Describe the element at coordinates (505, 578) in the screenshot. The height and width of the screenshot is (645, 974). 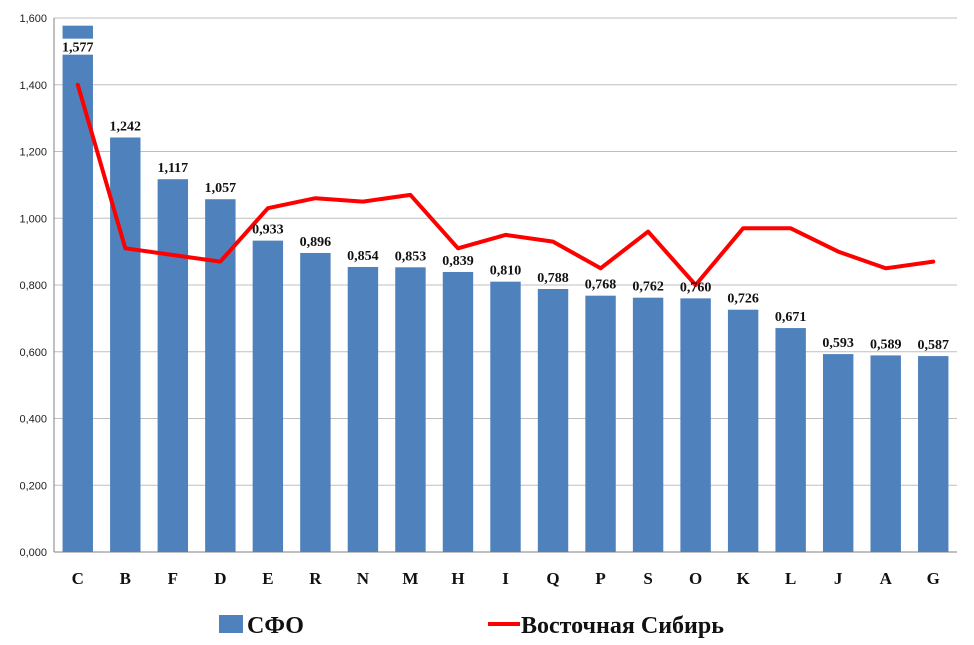
I see `x-tick-label: I` at that location.